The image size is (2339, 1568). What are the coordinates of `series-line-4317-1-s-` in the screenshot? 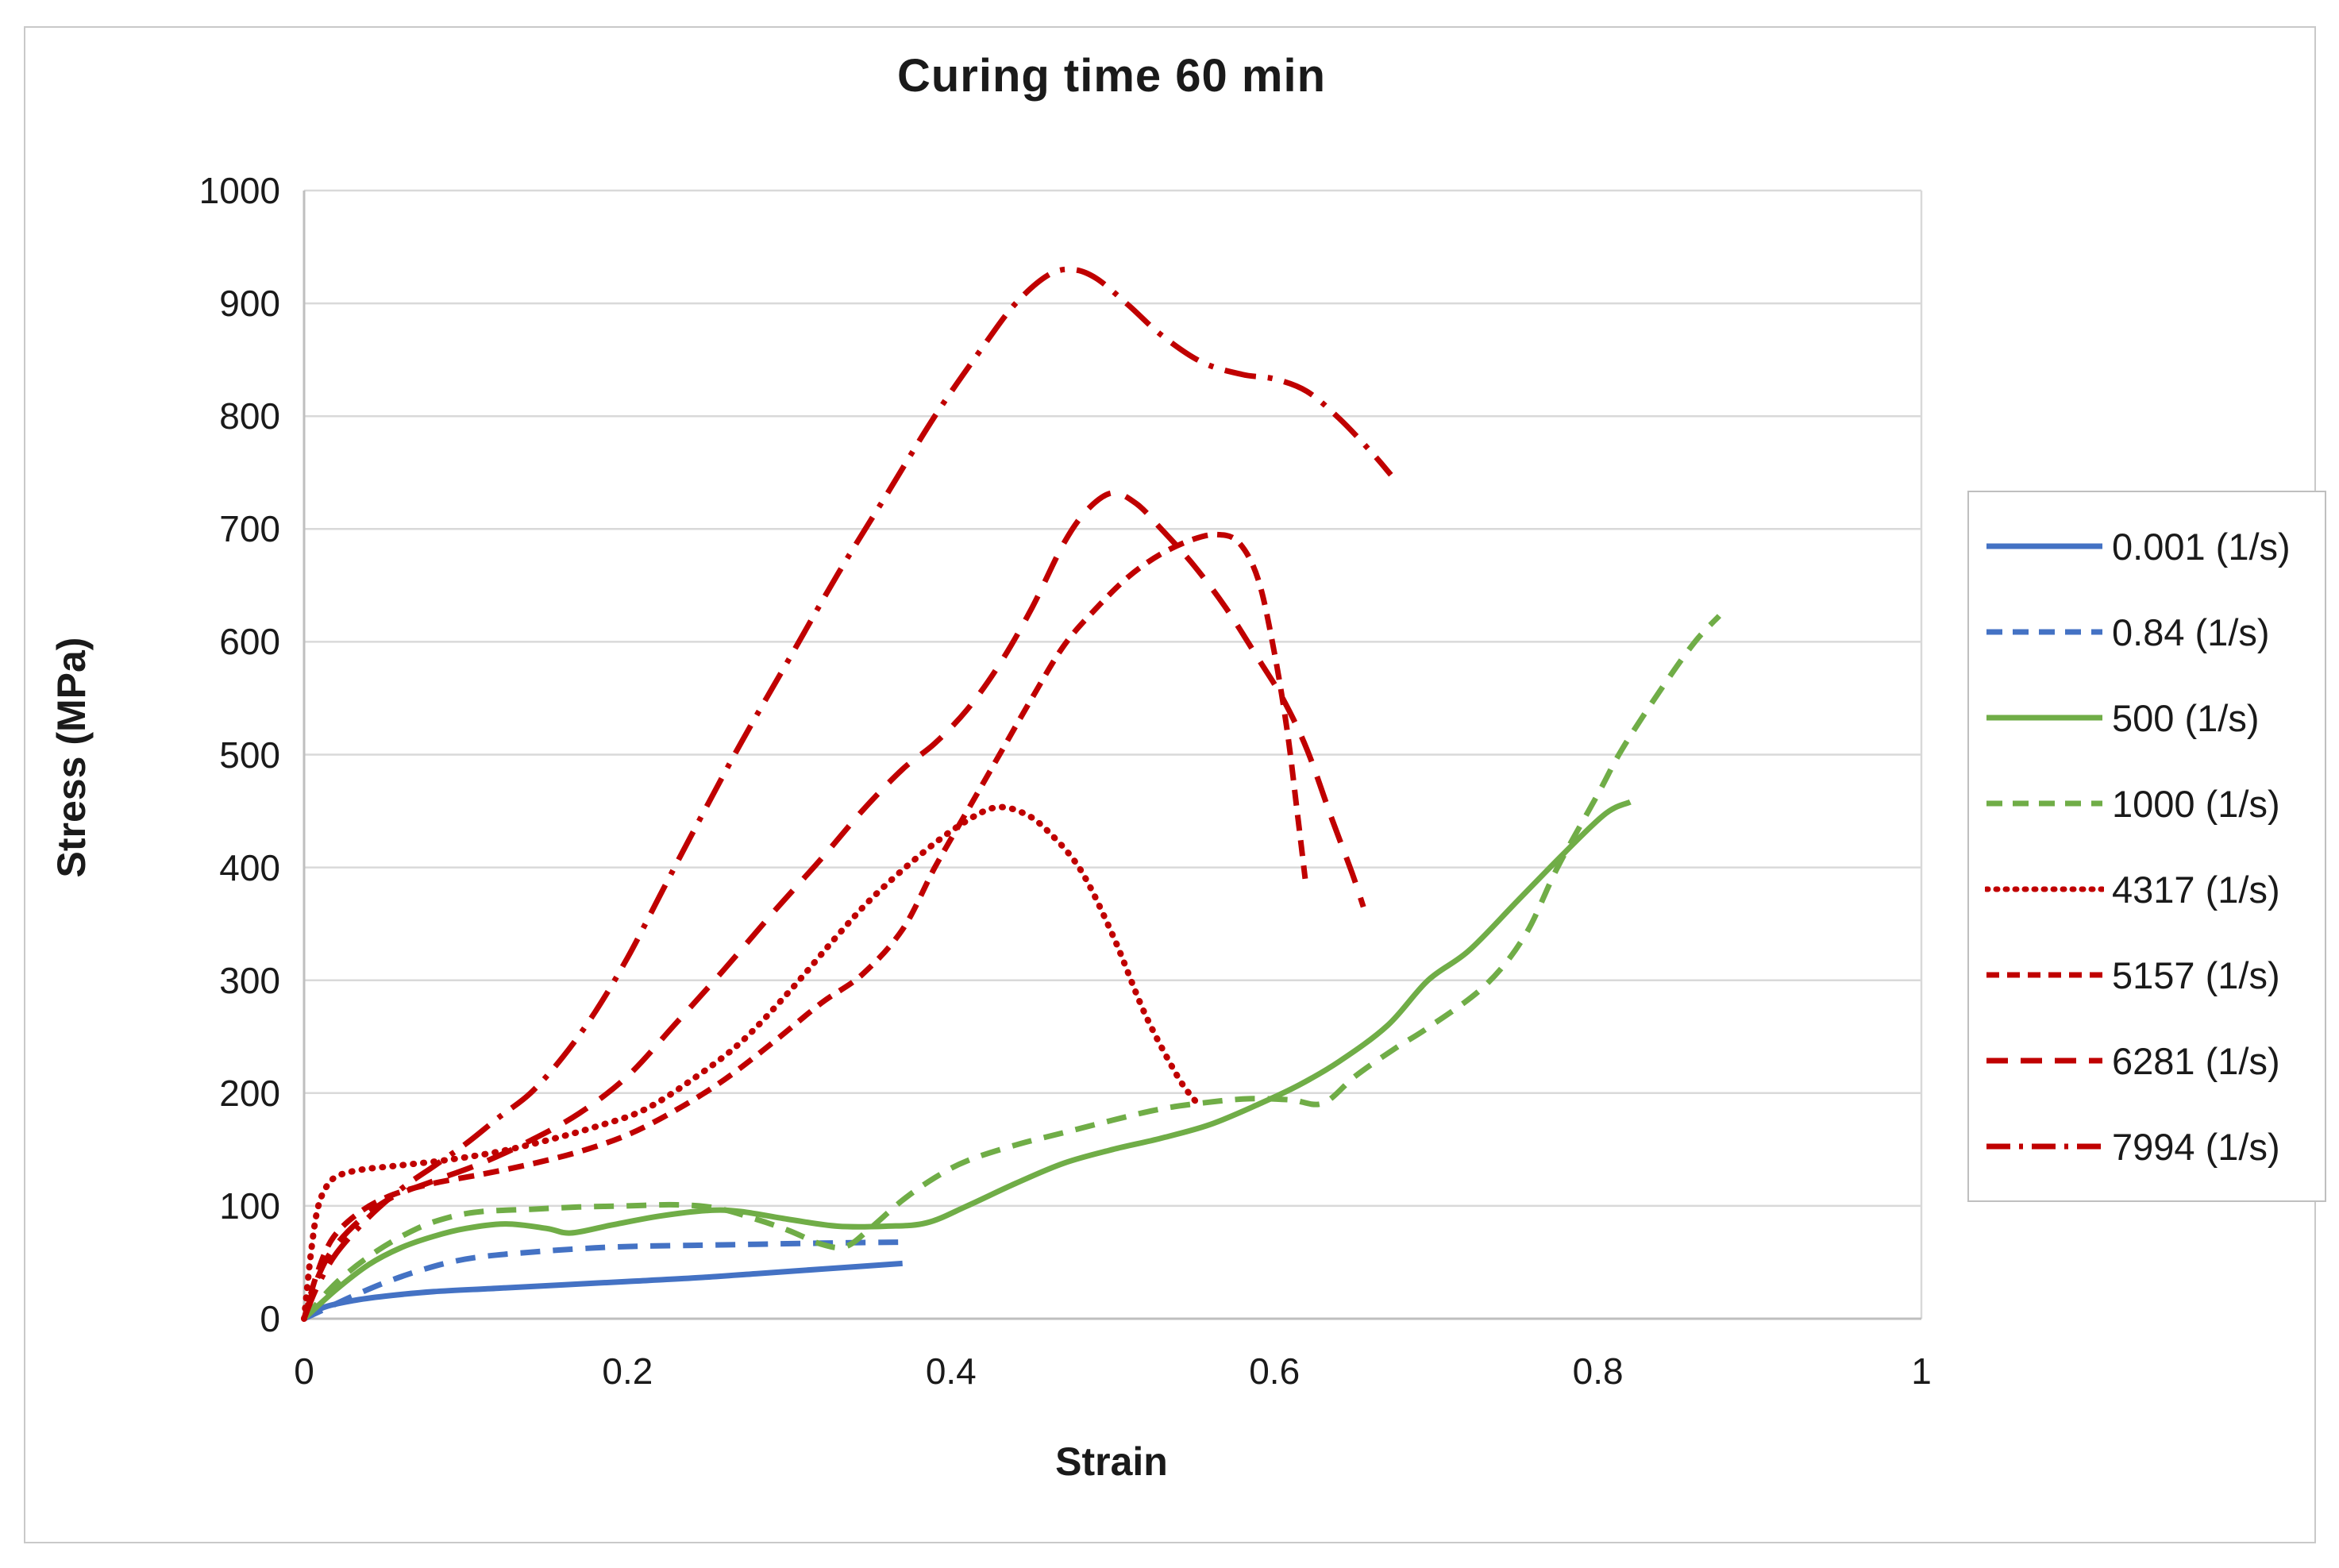 It's located at (750, 1062).